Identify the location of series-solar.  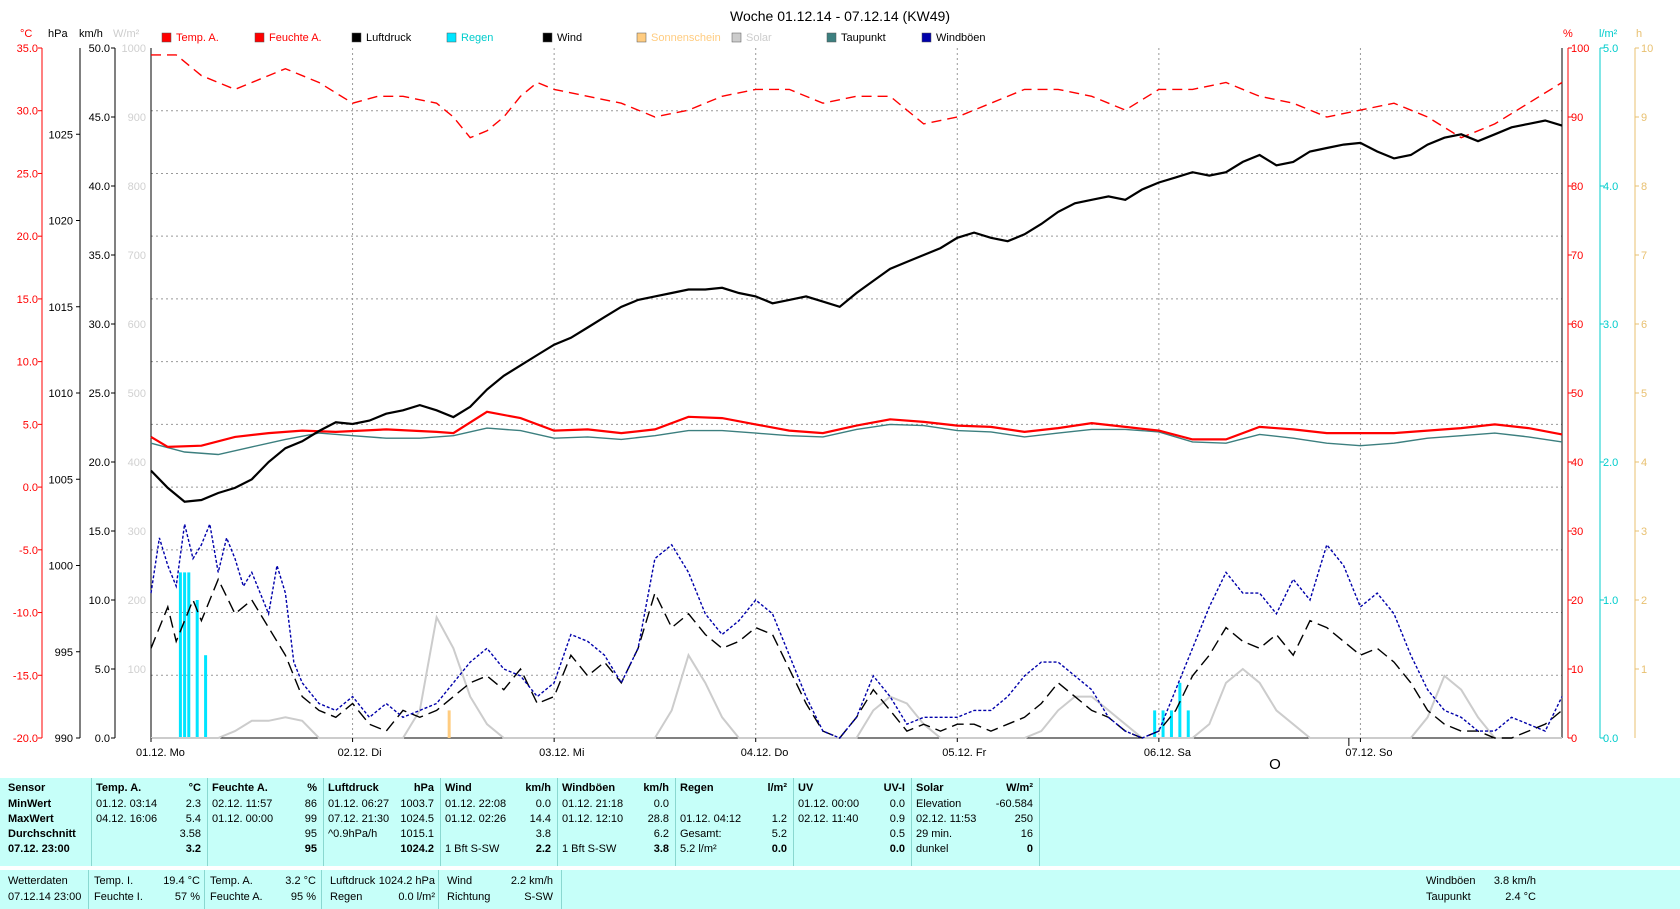
(856, 676).